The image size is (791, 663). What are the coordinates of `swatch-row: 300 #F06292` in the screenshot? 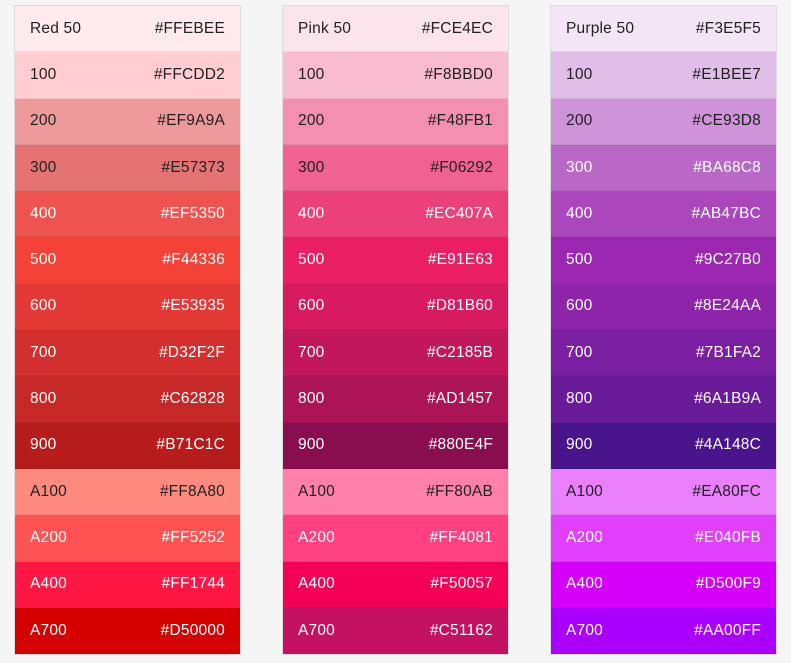 It's located at (395, 168).